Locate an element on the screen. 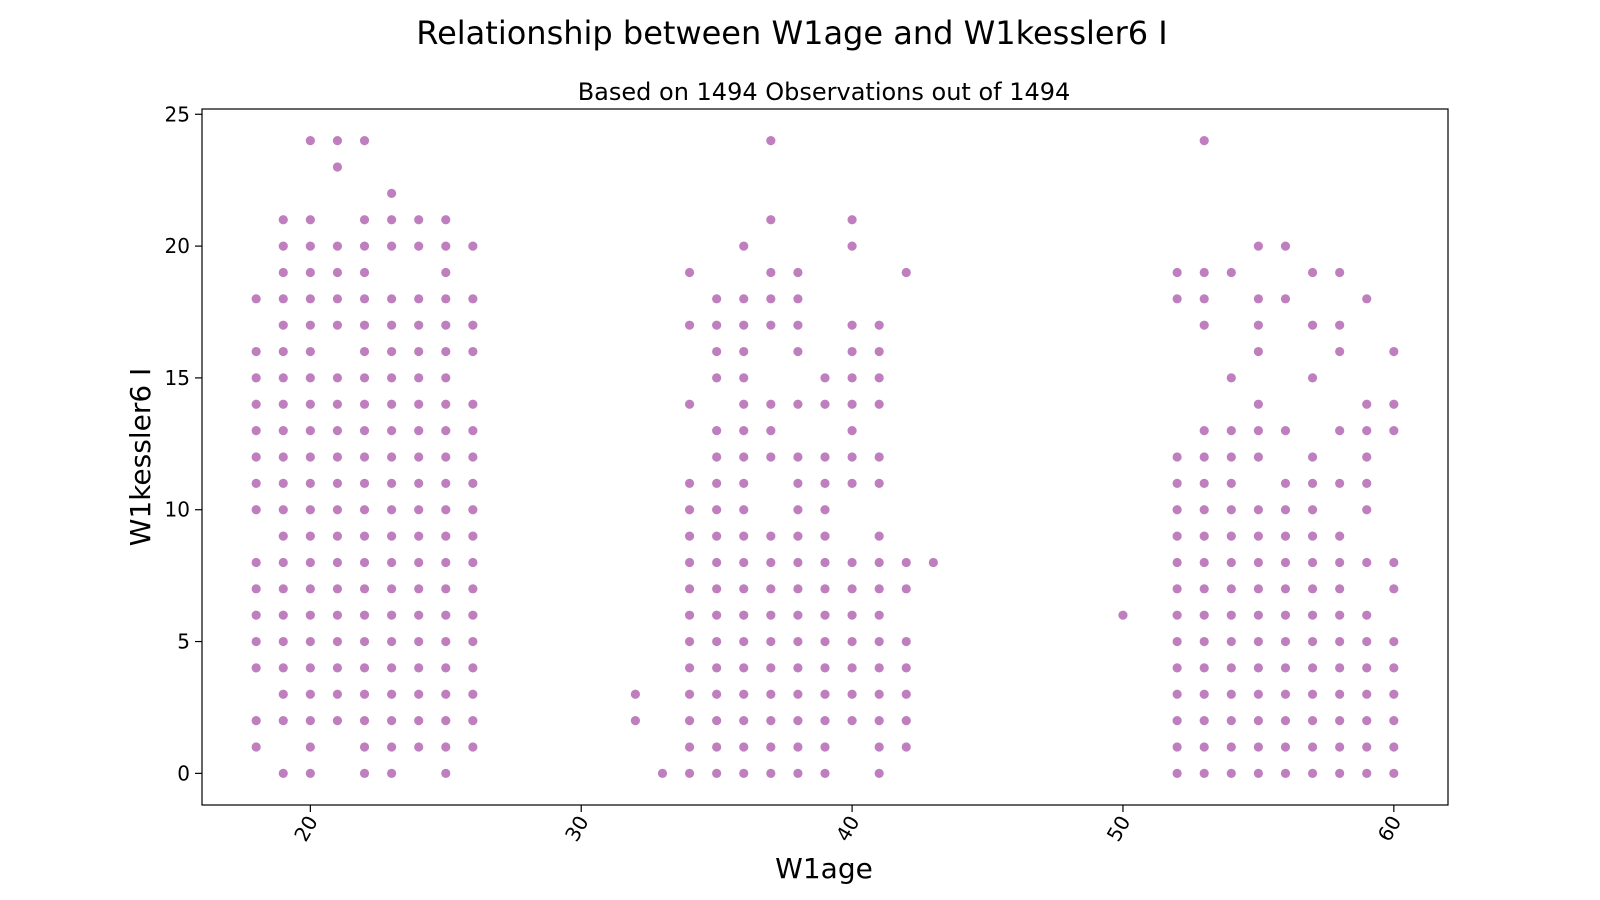 This screenshot has width=1600, height=900. x-axis-label: W1age is located at coordinates (824, 868).